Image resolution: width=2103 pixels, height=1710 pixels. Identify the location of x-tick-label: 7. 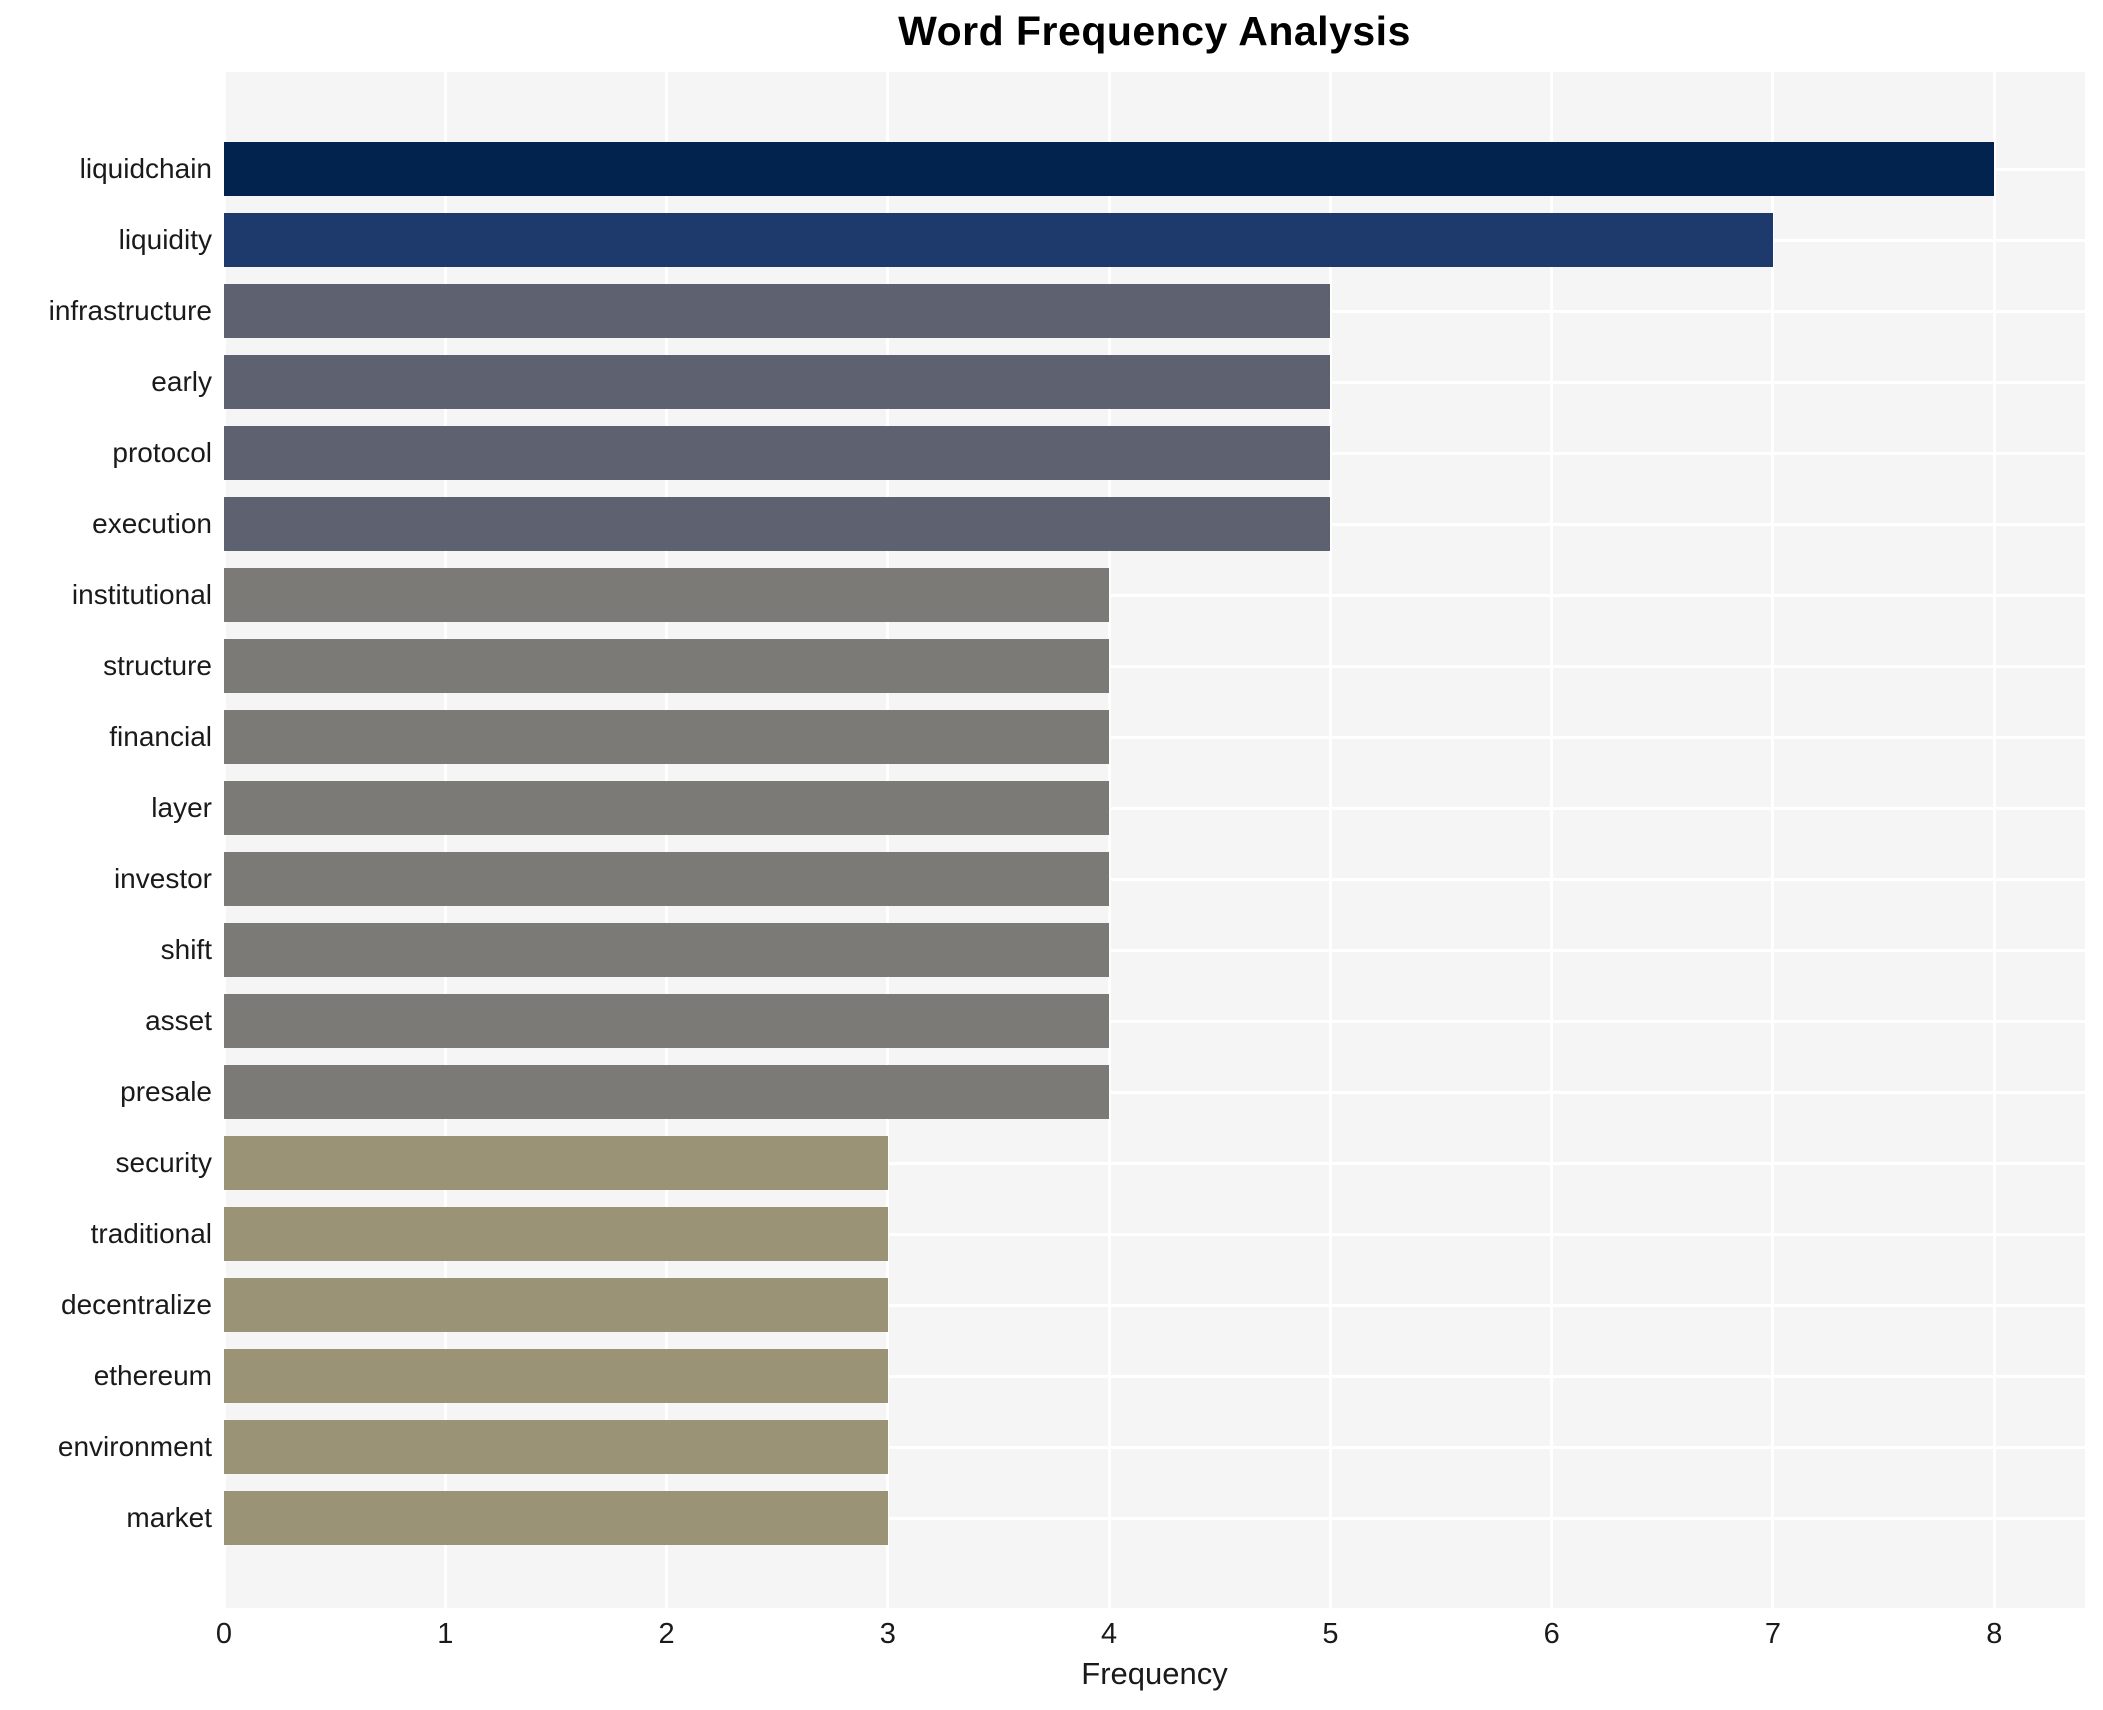
(1773, 1634).